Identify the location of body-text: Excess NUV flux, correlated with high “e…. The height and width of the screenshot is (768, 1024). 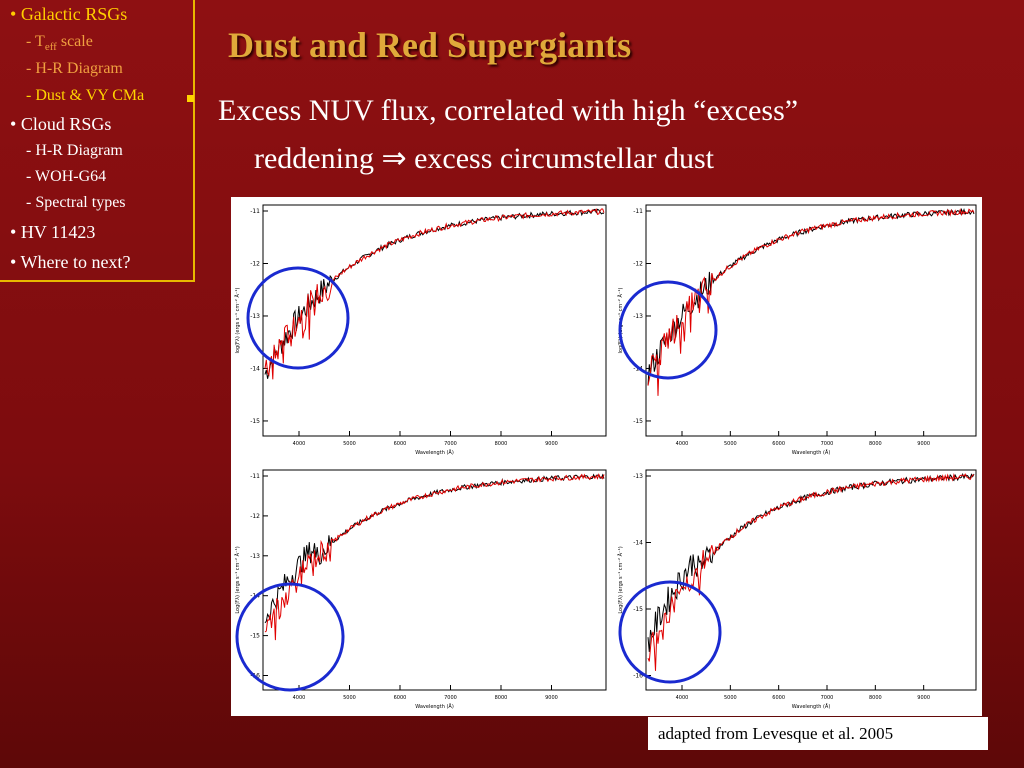
(508, 110).